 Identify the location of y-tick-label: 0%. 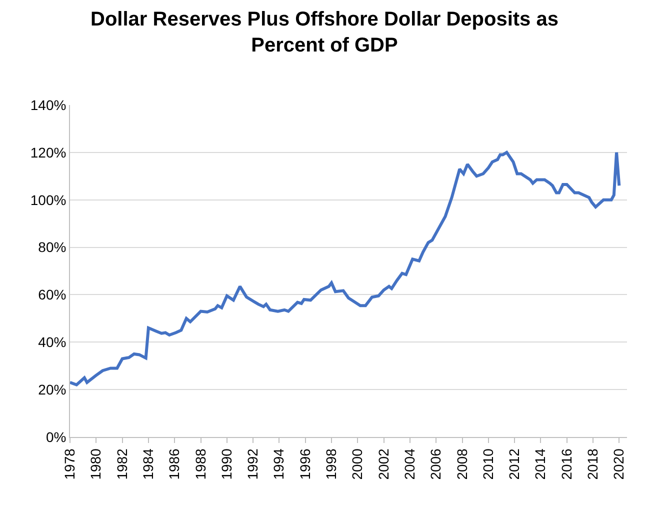
(56, 436).